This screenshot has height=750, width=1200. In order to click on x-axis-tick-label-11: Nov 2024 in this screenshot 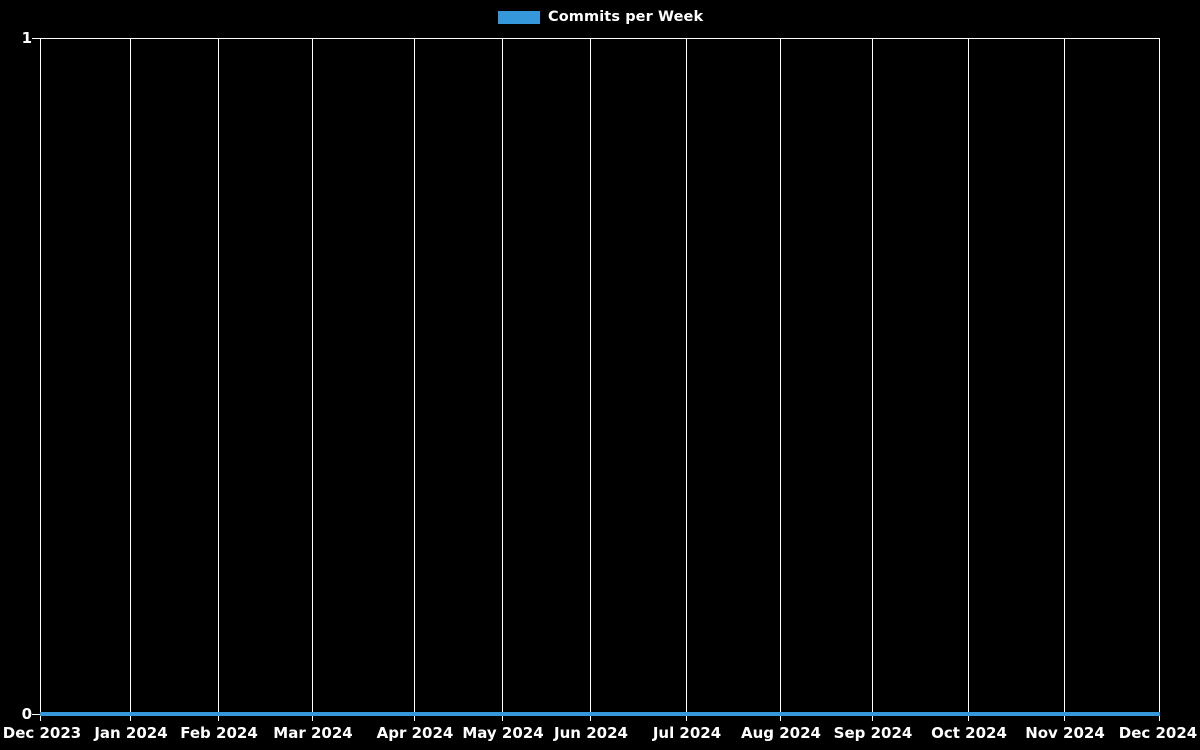, I will do `click(1065, 733)`.